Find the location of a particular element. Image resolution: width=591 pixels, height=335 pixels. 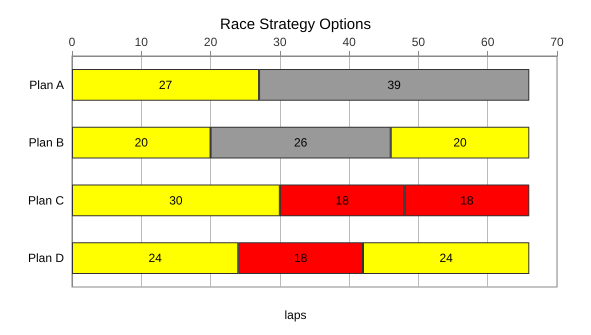

x-tick-label: 70 is located at coordinates (557, 42).